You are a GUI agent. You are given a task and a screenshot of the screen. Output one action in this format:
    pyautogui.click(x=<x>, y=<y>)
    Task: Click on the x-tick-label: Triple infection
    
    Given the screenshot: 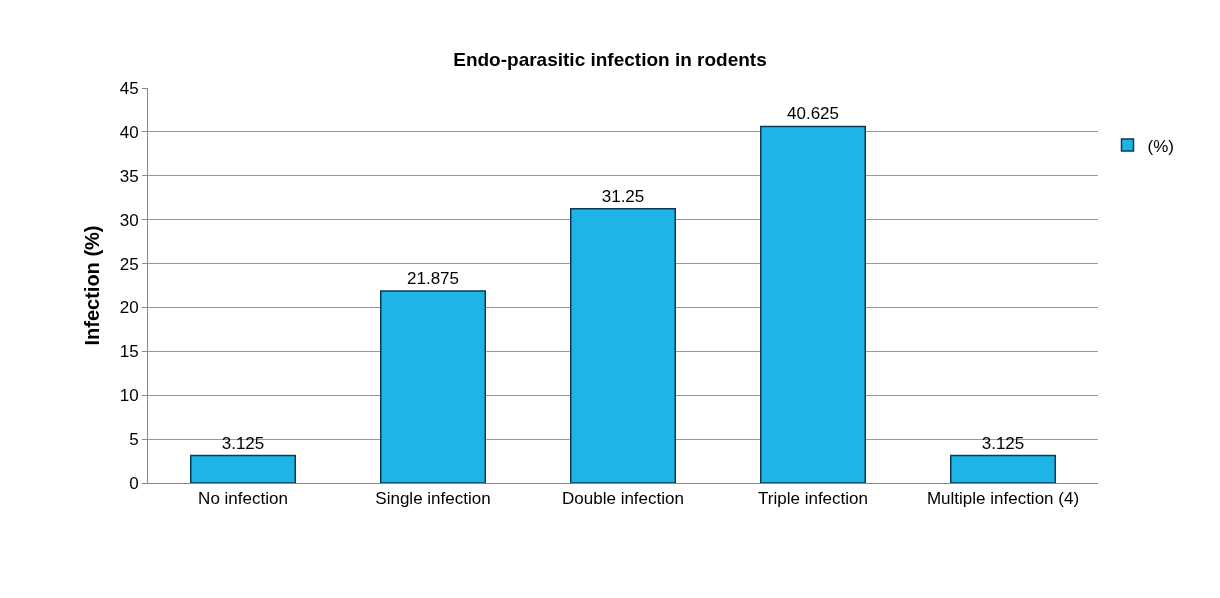 What is the action you would take?
    pyautogui.click(x=813, y=499)
    